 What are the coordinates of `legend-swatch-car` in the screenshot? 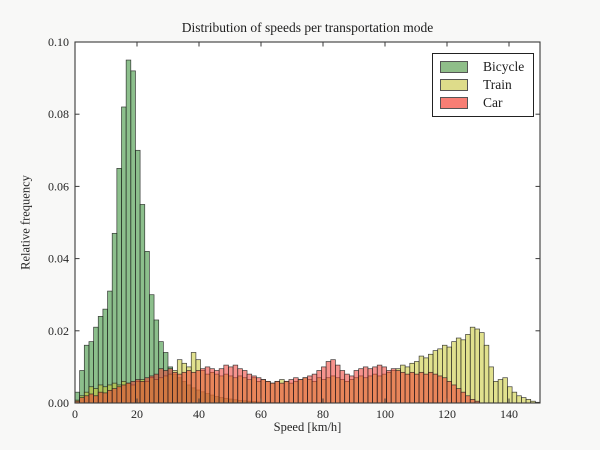 It's located at (454, 103).